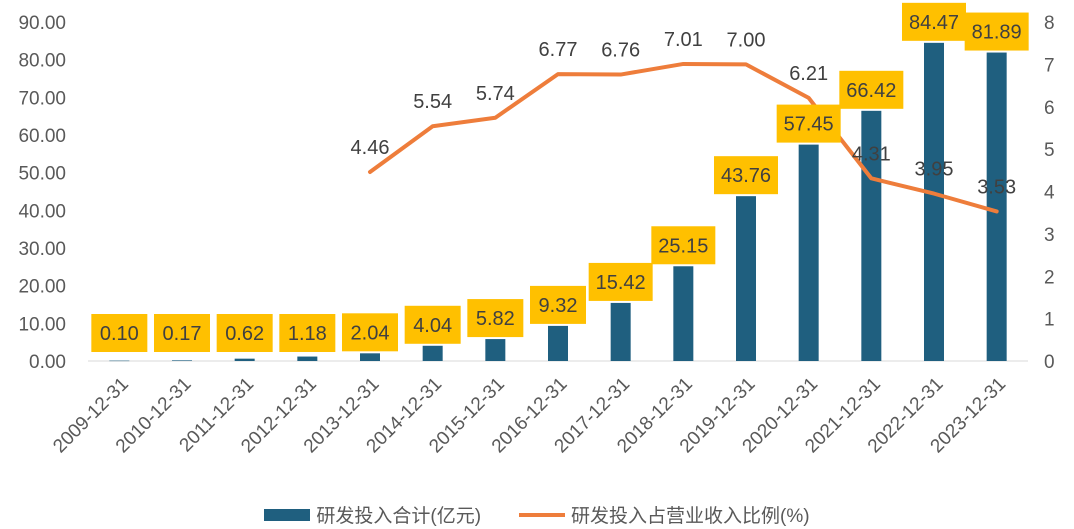 The height and width of the screenshot is (529, 1074). Describe the element at coordinates (42, 136) in the screenshot. I see `y-left-tick-label: 60.00` at that location.